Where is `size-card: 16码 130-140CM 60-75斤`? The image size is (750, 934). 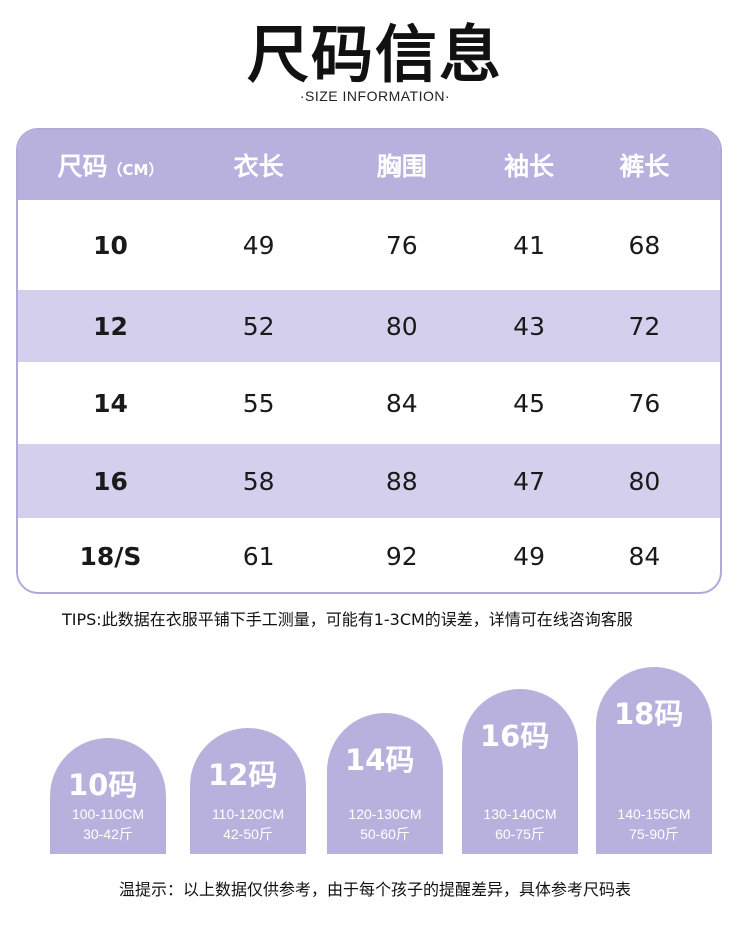 size-card: 16码 130-140CM 60-75斤 is located at coordinates (520, 771).